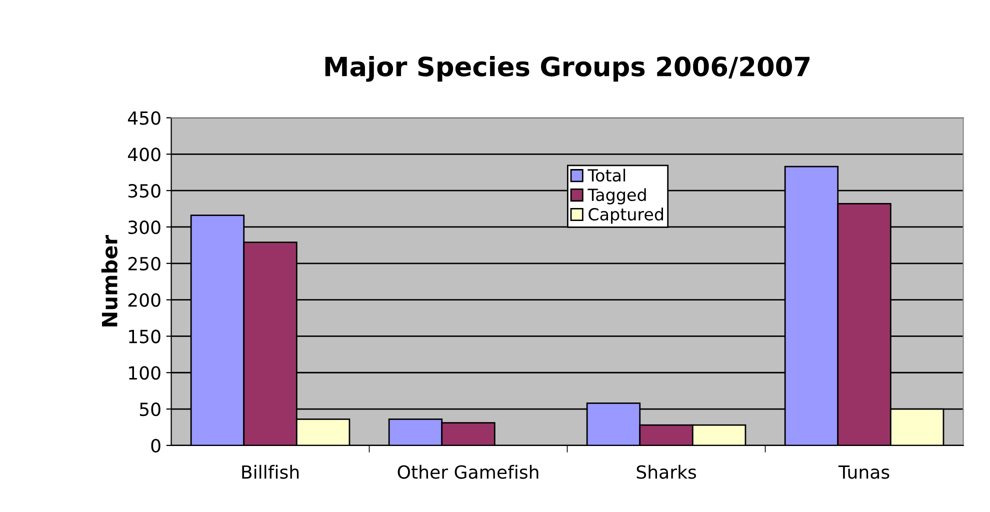 This screenshot has height=512, width=990. What do you see at coordinates (144, 118) in the screenshot?
I see `y-tick-label: 450` at bounding box center [144, 118].